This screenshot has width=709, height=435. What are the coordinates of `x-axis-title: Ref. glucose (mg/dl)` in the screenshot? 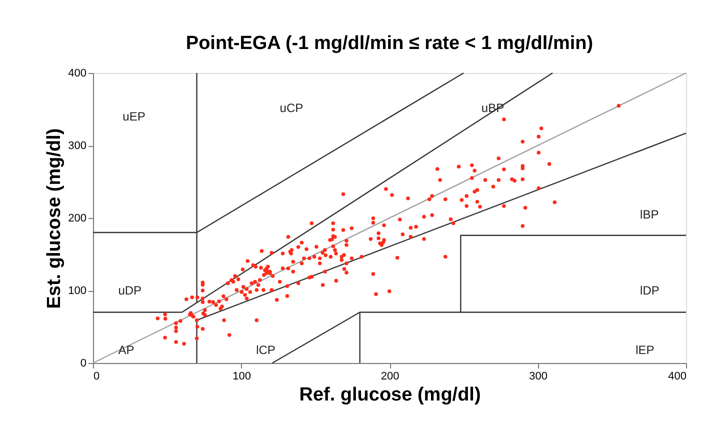 It's located at (390, 395).